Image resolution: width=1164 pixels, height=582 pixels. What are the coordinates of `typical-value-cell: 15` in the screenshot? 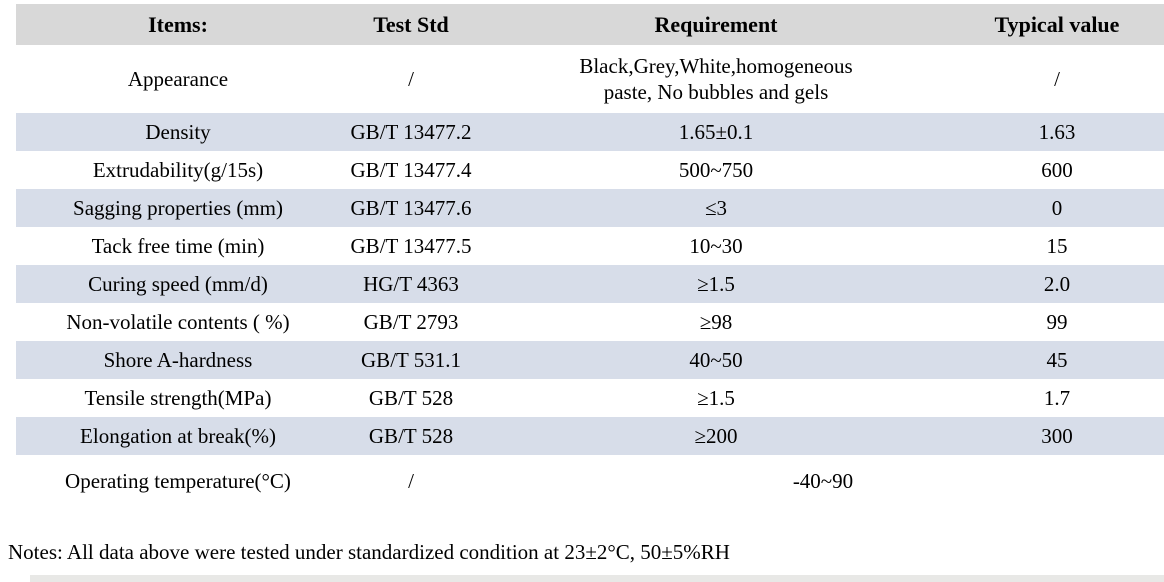 It's located at (1057, 245).